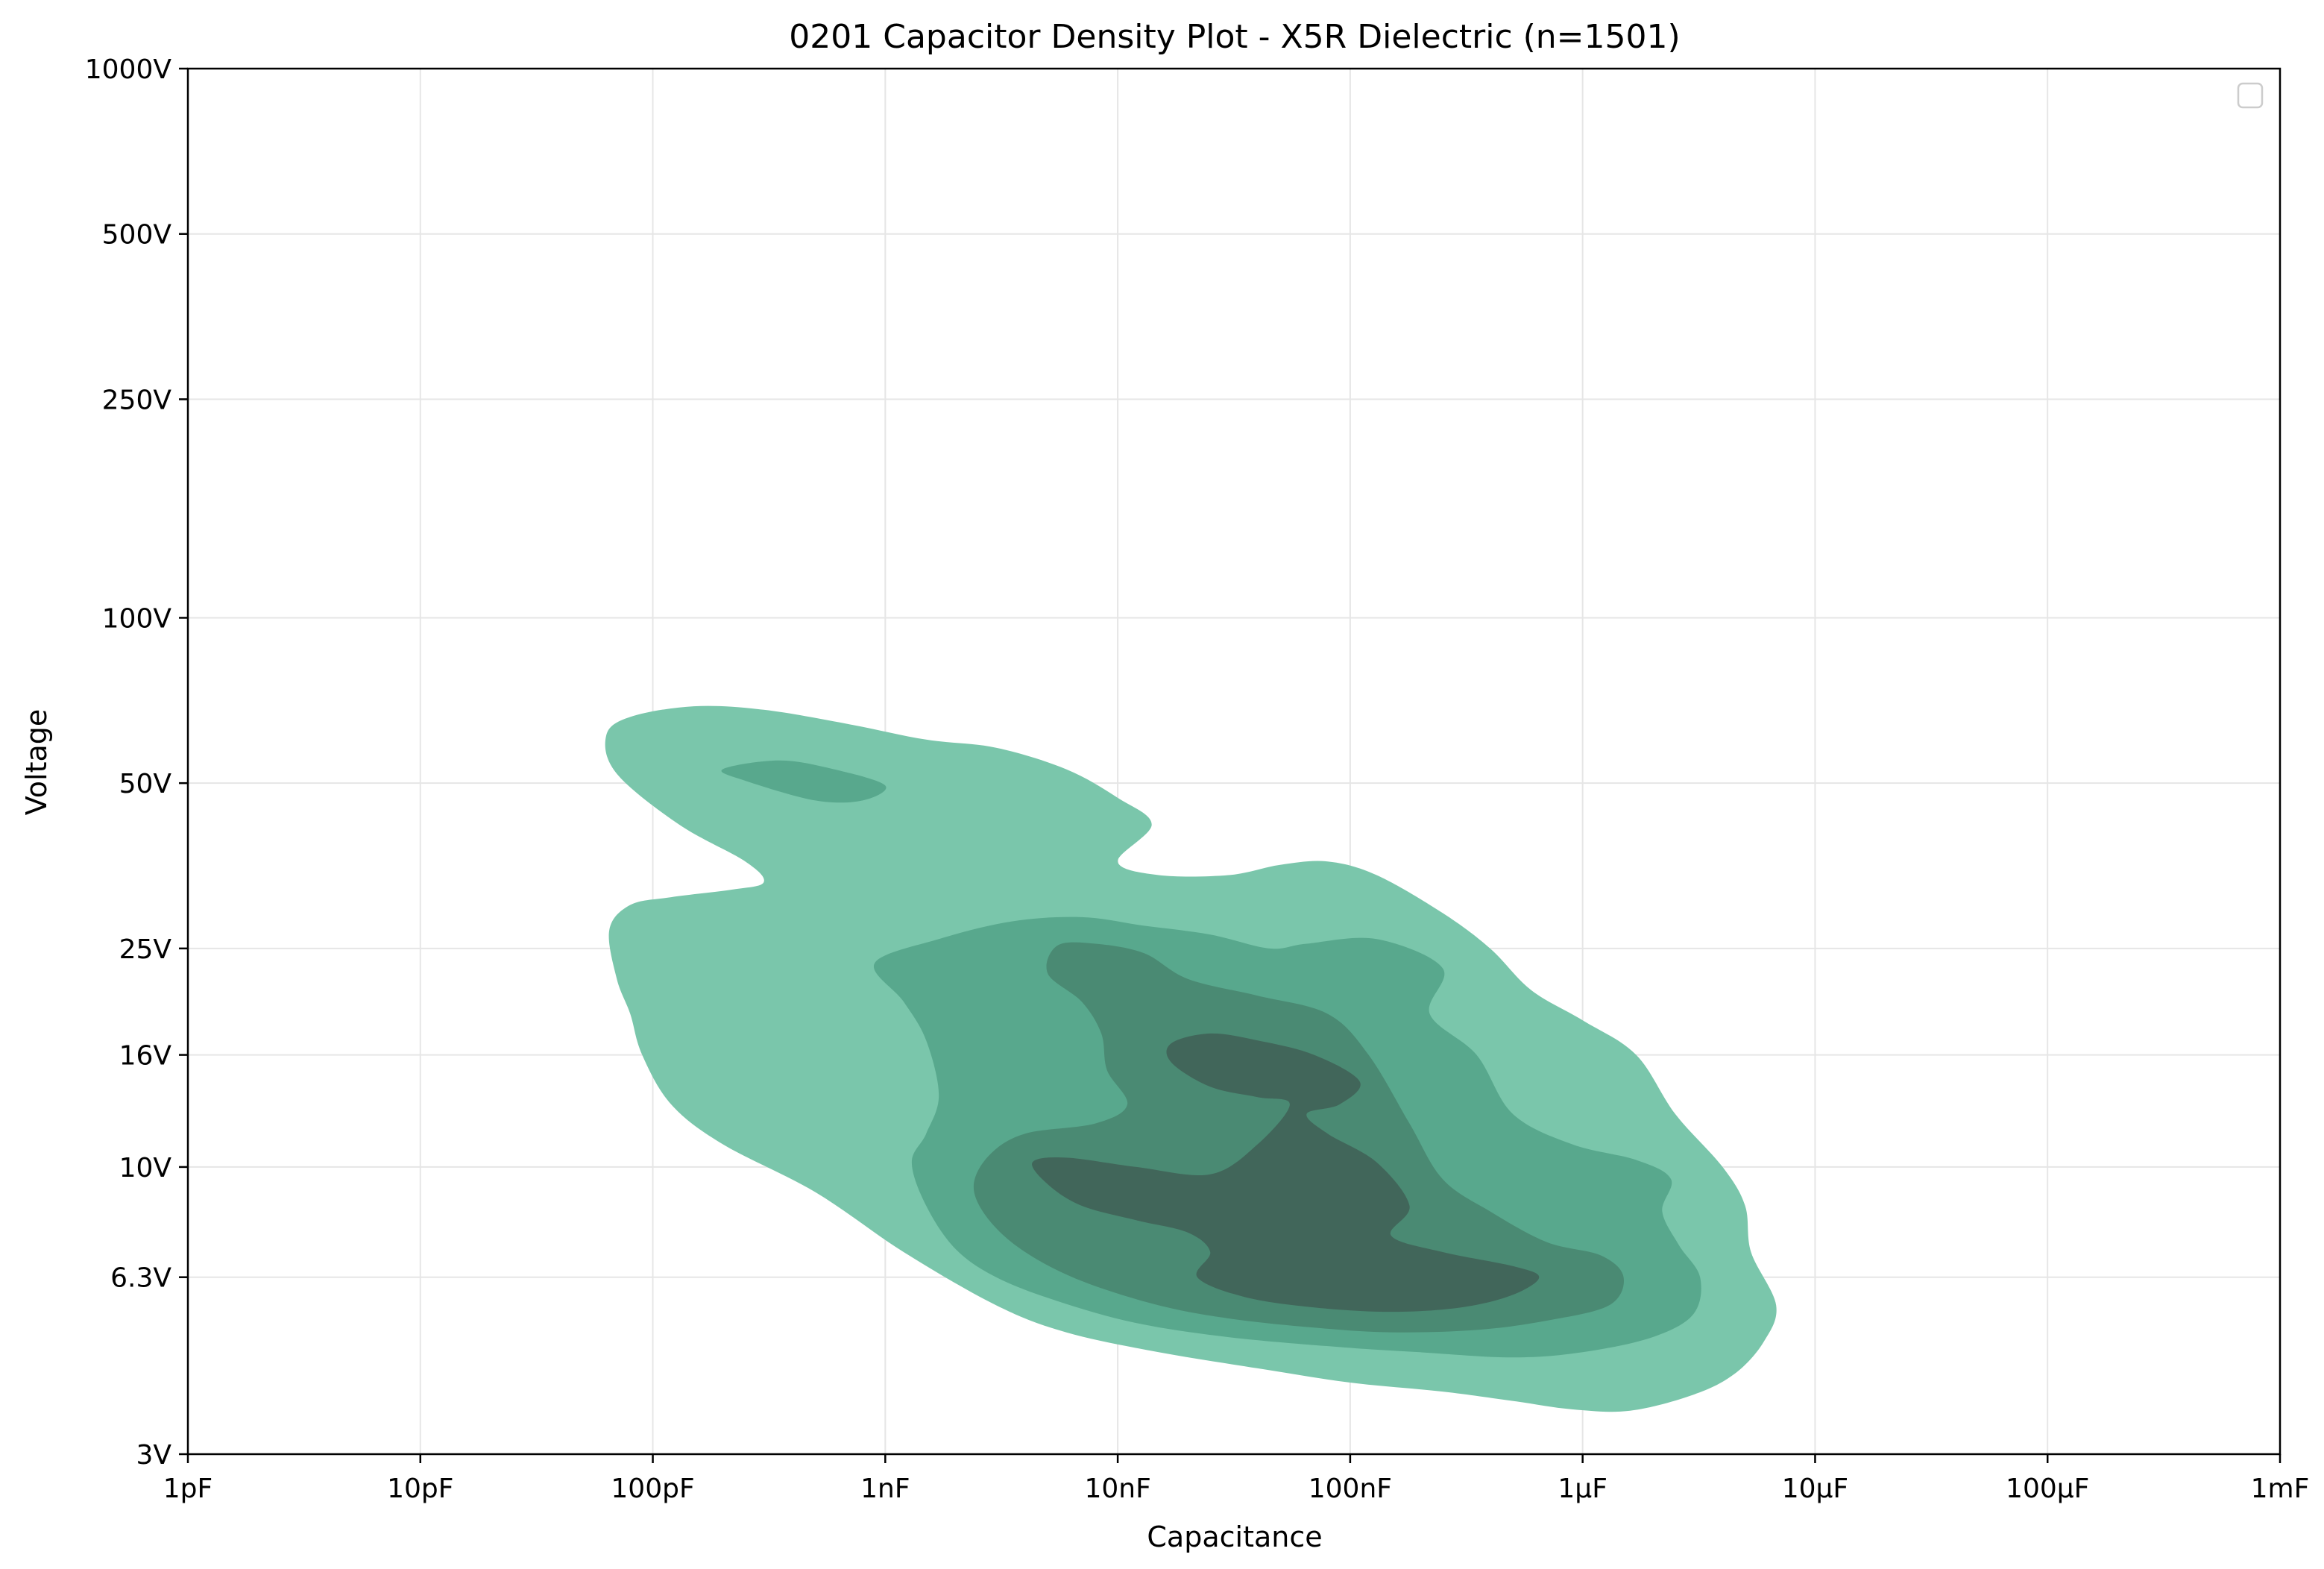 The image size is (2324, 1569). Describe the element at coordinates (36, 762) in the screenshot. I see `y-axis-label: Voltage` at that location.